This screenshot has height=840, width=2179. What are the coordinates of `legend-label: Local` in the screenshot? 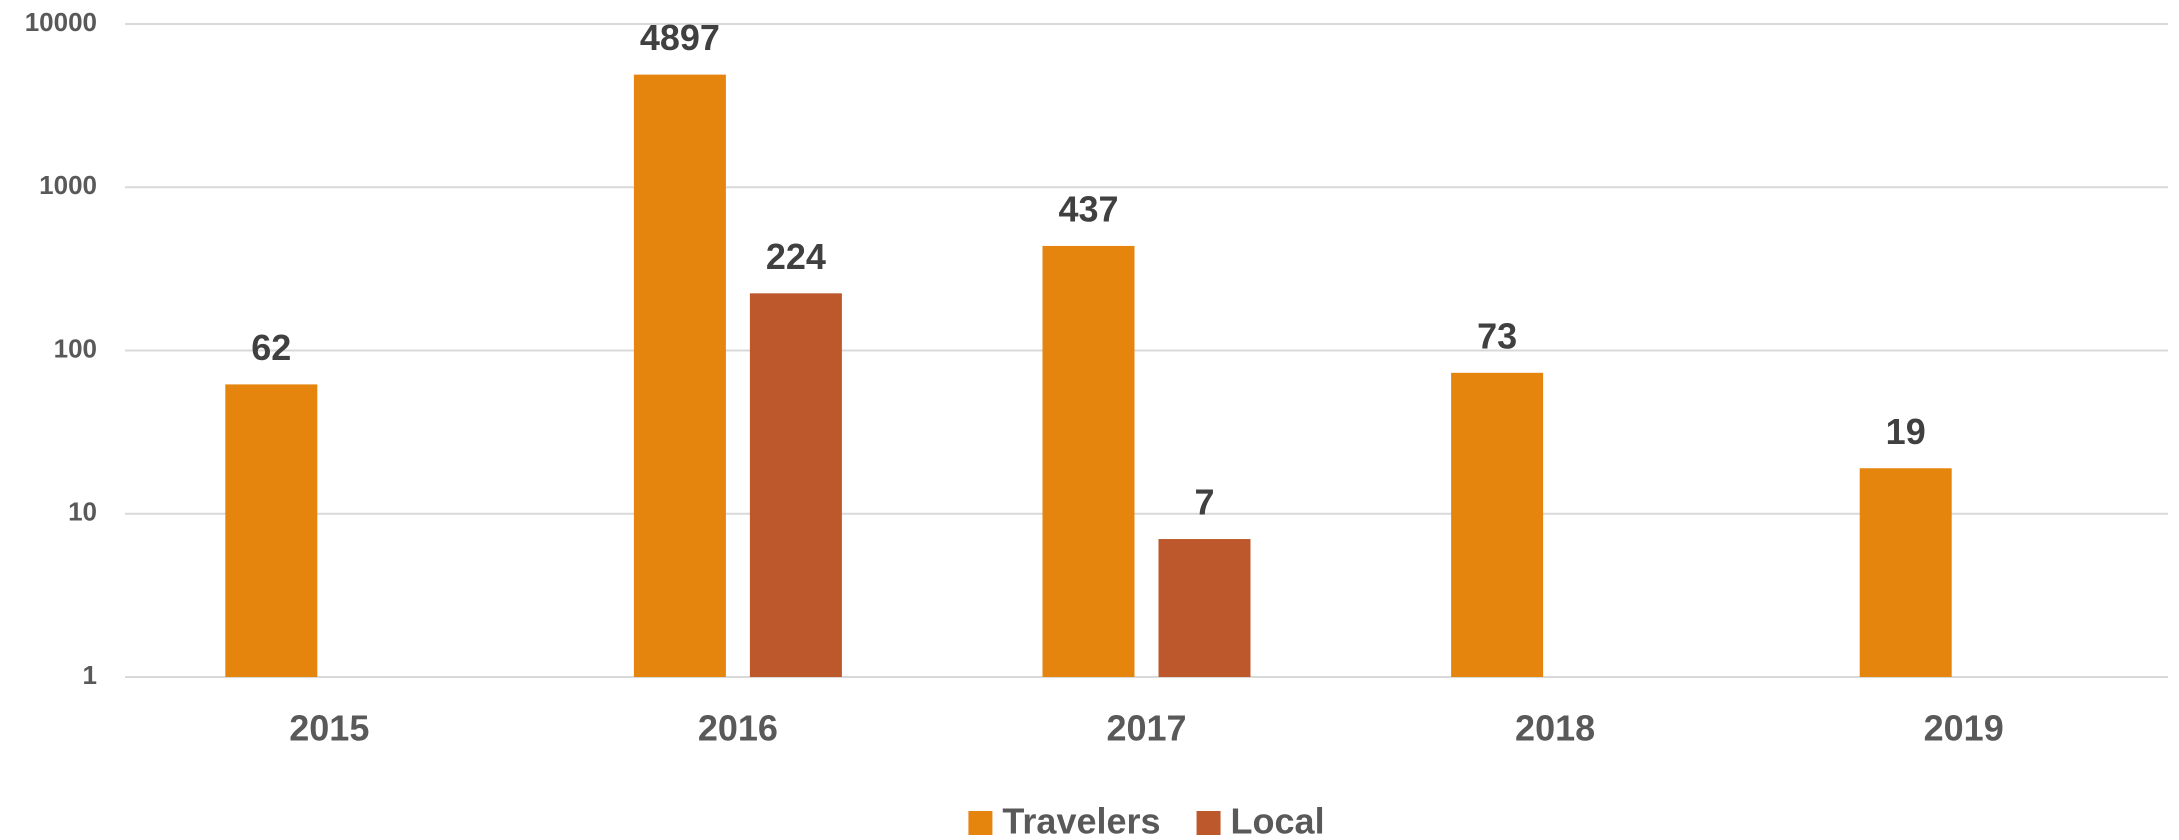 It's located at (1278, 820).